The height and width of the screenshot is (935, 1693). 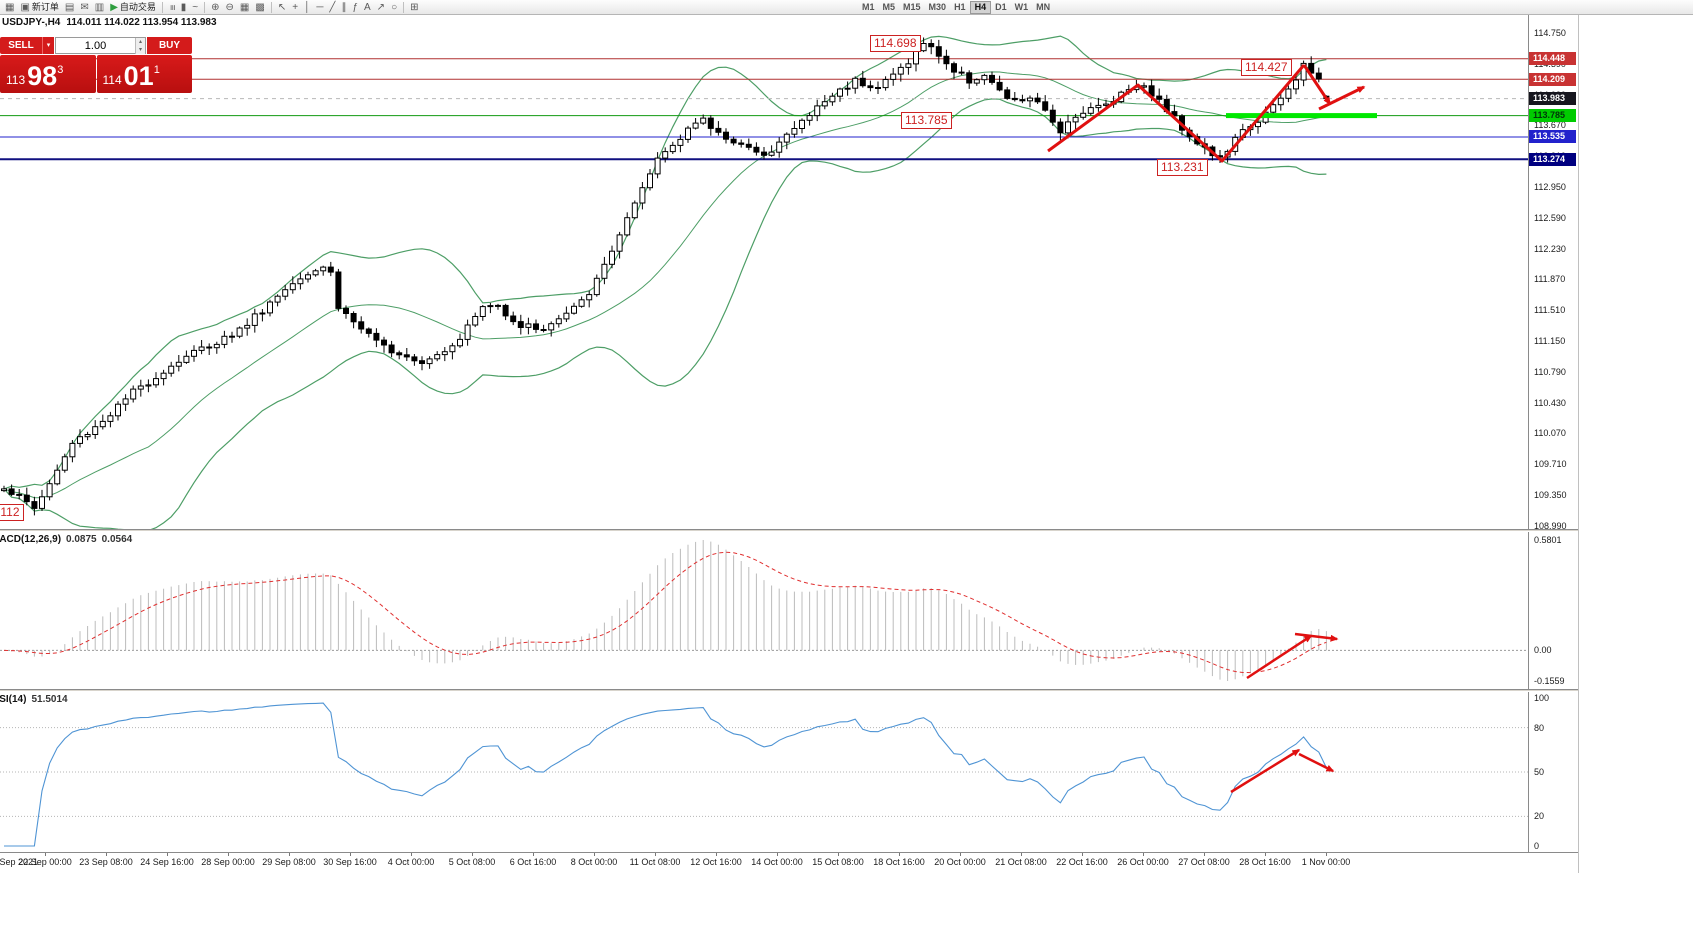 What do you see at coordinates (140, 50) in the screenshot?
I see `volume-decrease-button: ▾` at bounding box center [140, 50].